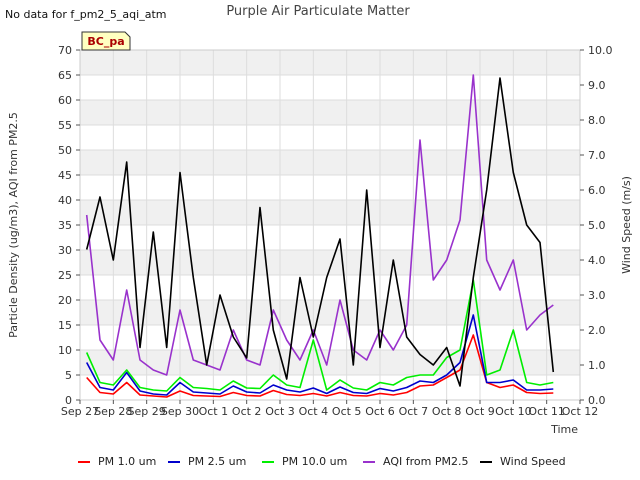  Describe the element at coordinates (597, 155) in the screenshot. I see `y2-tick-label: 7.0` at that location.